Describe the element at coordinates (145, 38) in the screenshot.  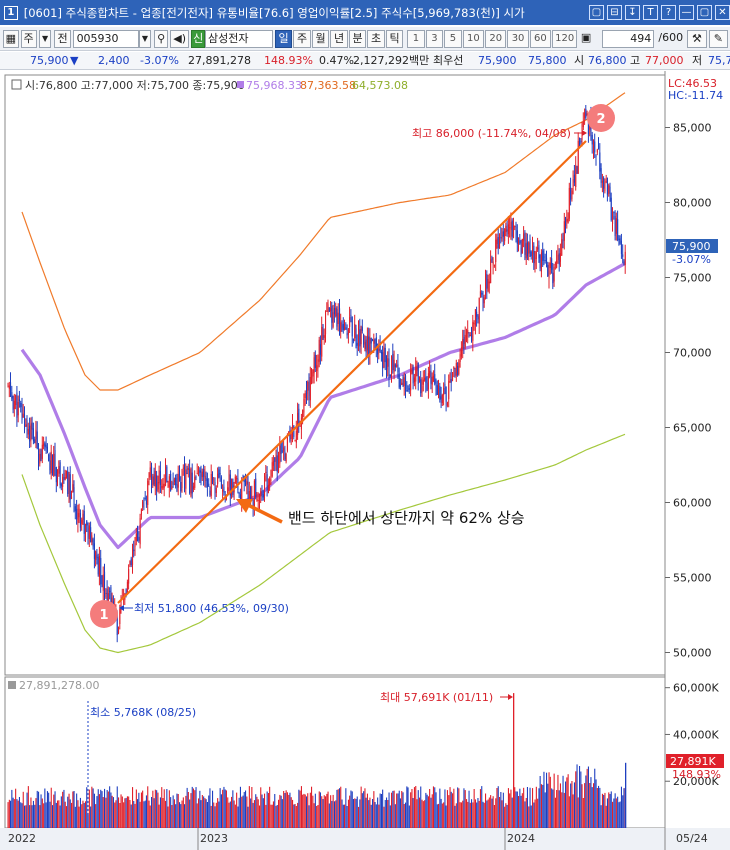
I see `code-dropdown-icon: ▼` at that location.